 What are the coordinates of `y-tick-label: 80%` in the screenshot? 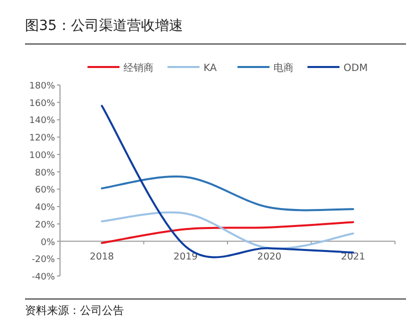 It's located at (45, 173).